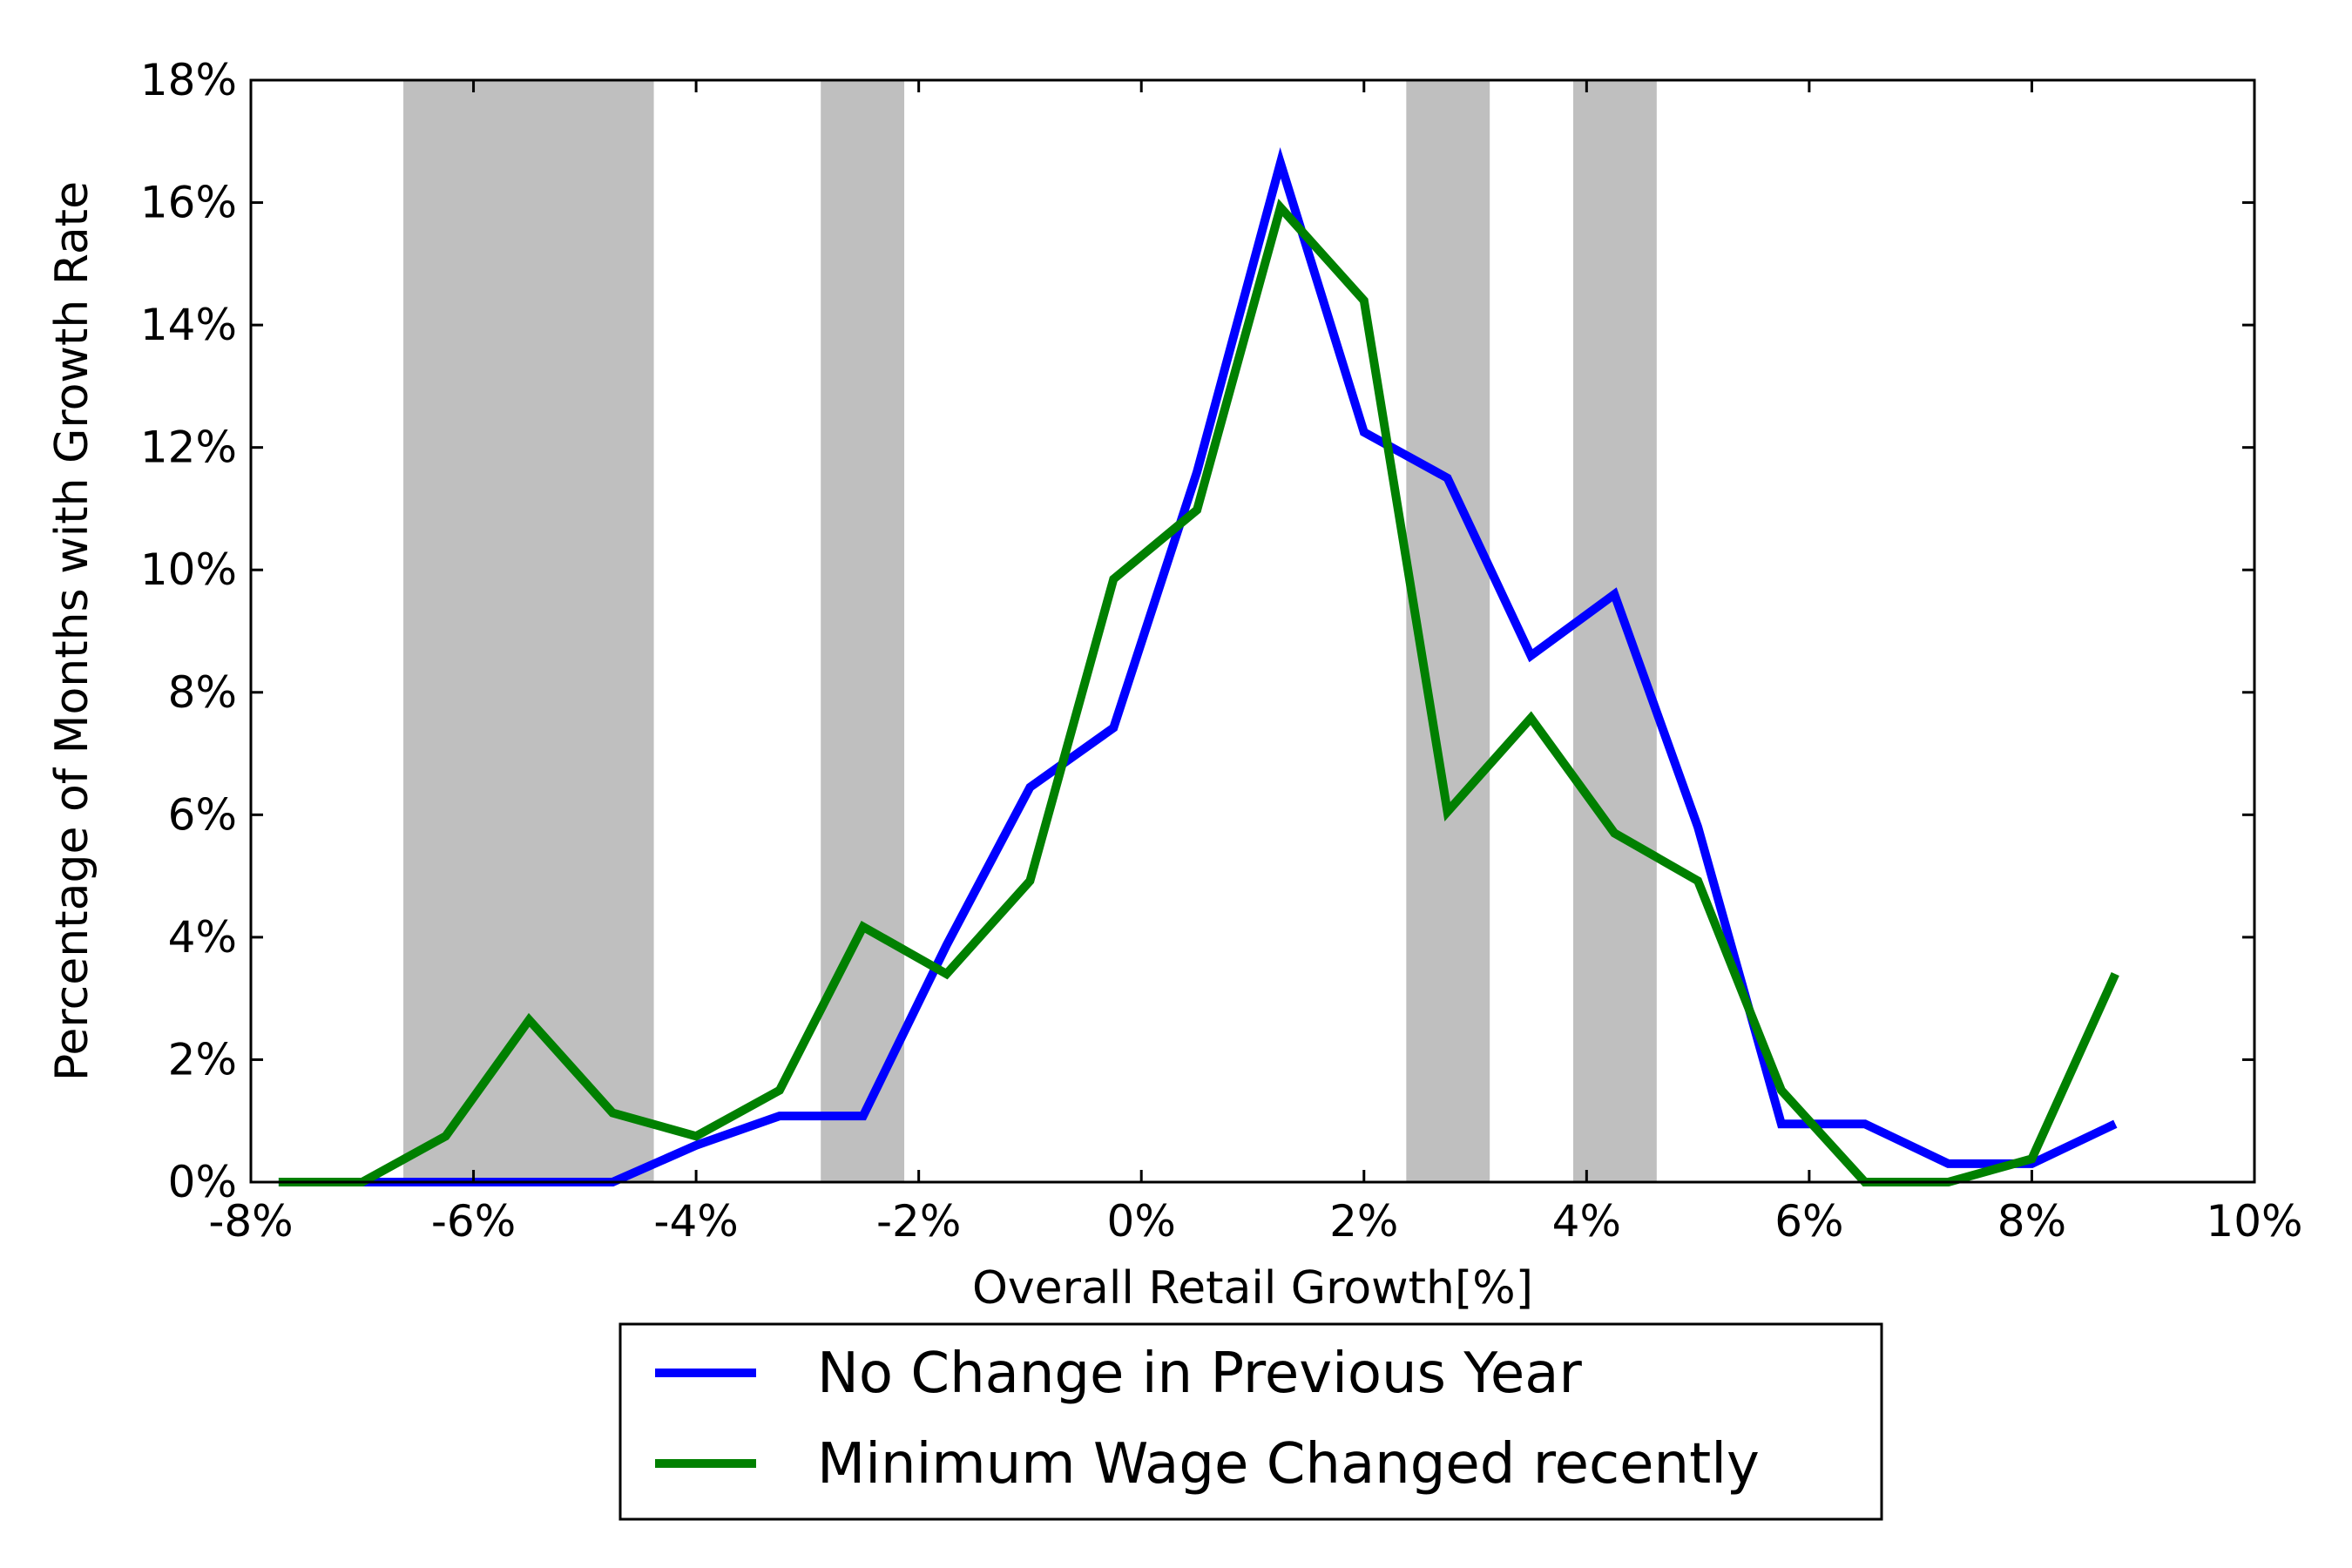  I want to click on y-tick-label: 14%, so click(188, 325).